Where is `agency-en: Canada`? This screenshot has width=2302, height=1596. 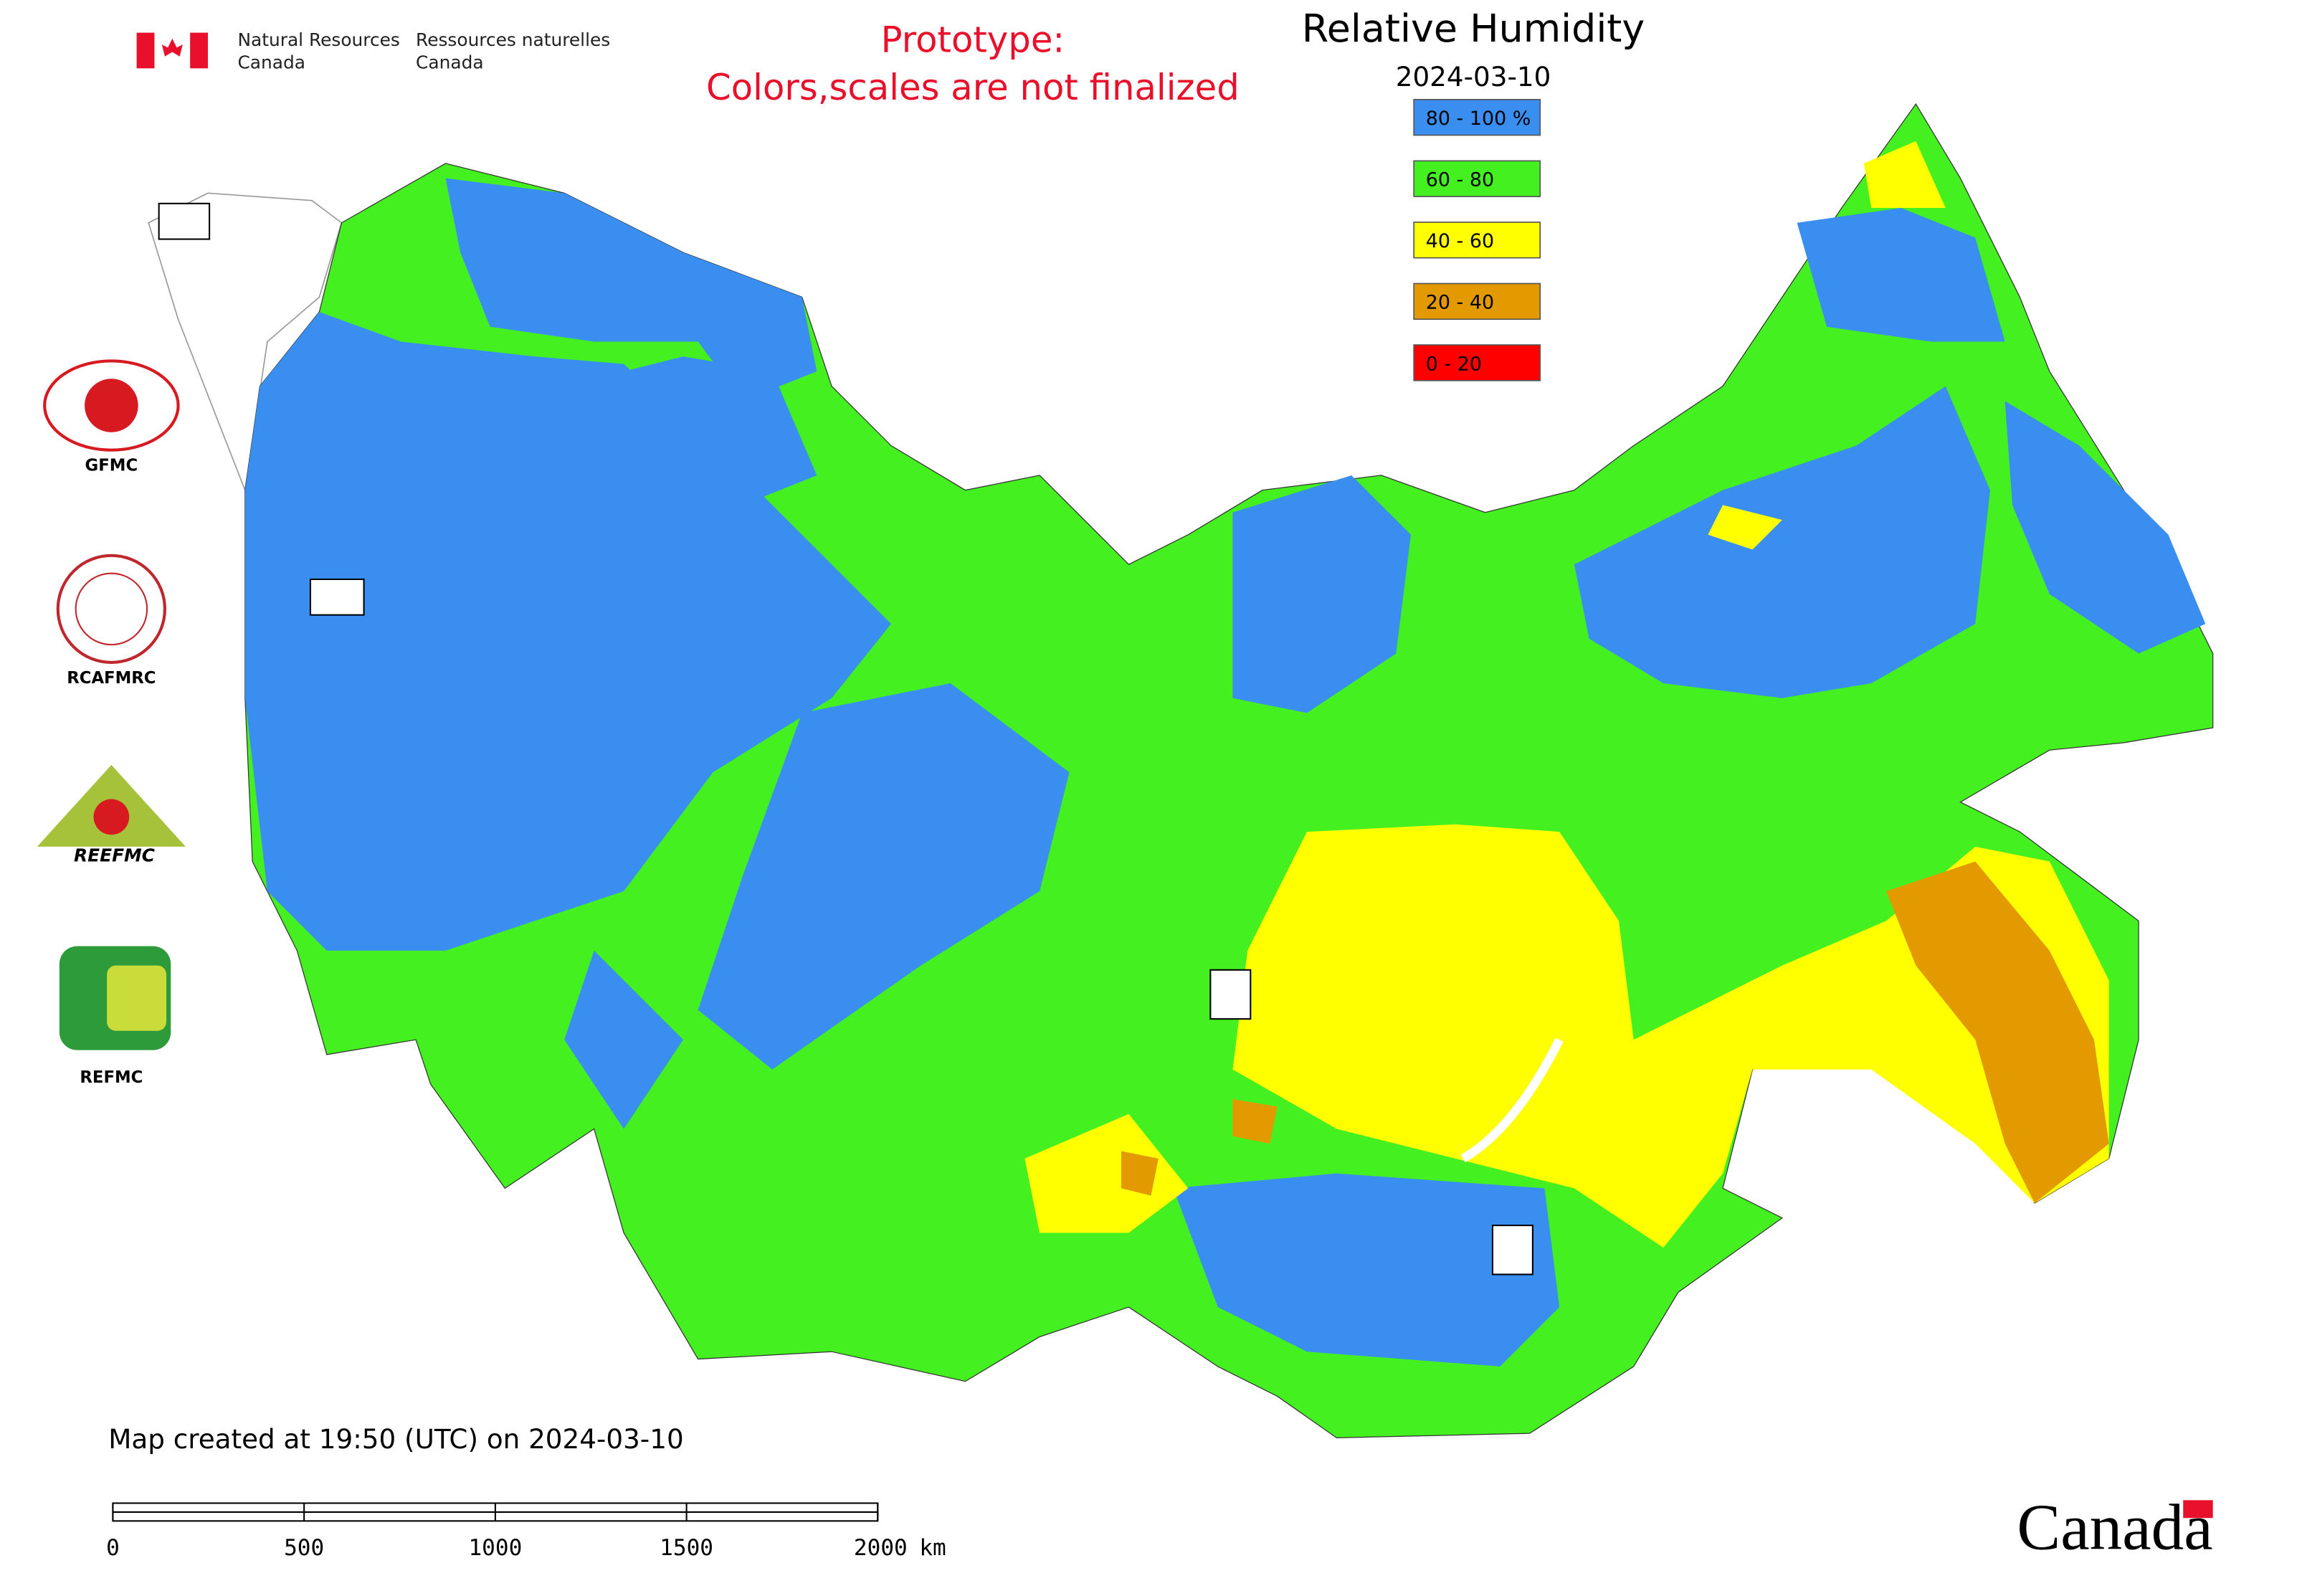
agency-en: Canada is located at coordinates (271, 62).